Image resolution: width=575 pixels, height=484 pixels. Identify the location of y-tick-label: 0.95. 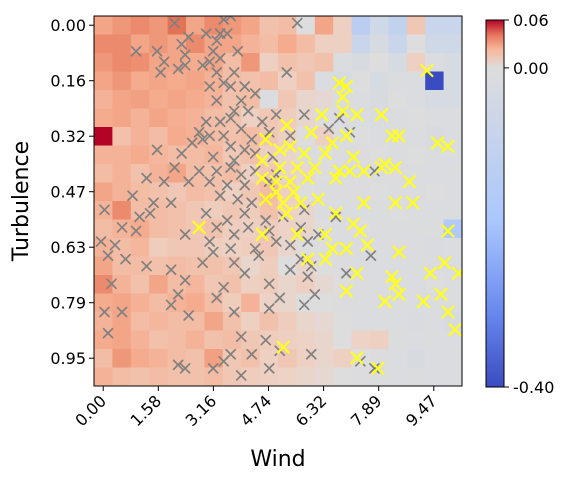
(68, 358).